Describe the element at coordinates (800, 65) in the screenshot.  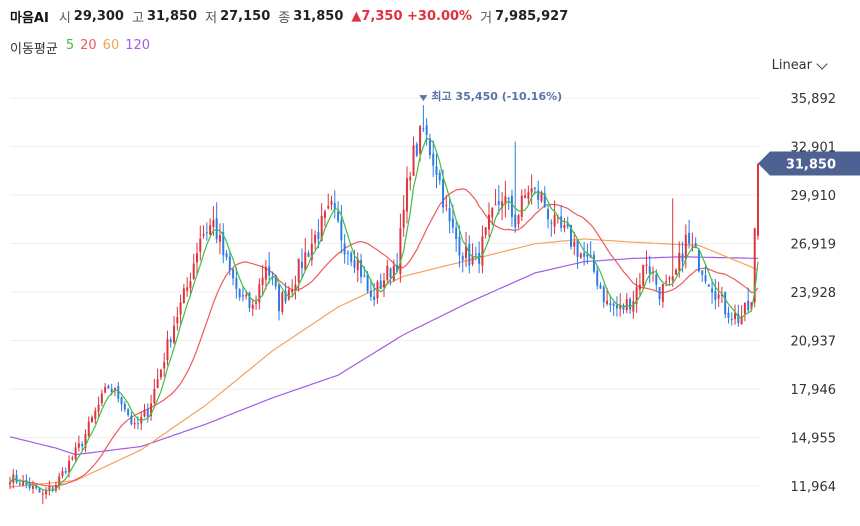
I see `scale-toggle: Linear` at that location.